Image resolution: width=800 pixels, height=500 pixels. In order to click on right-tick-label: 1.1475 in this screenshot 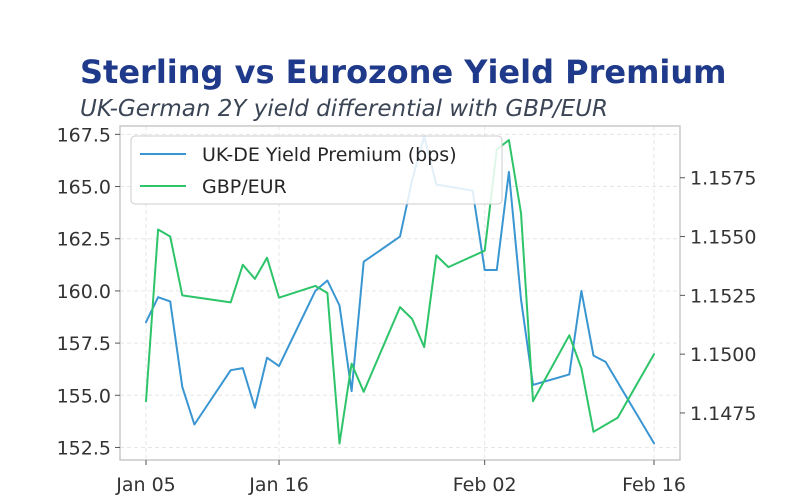, I will do `click(723, 414)`.